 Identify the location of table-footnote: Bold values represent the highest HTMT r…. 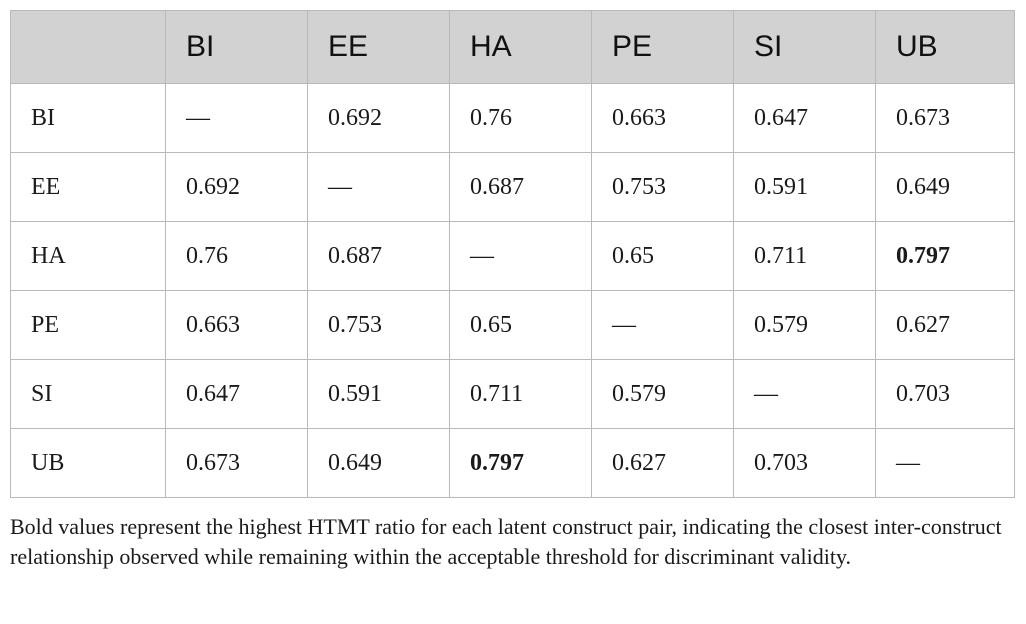
(506, 541).